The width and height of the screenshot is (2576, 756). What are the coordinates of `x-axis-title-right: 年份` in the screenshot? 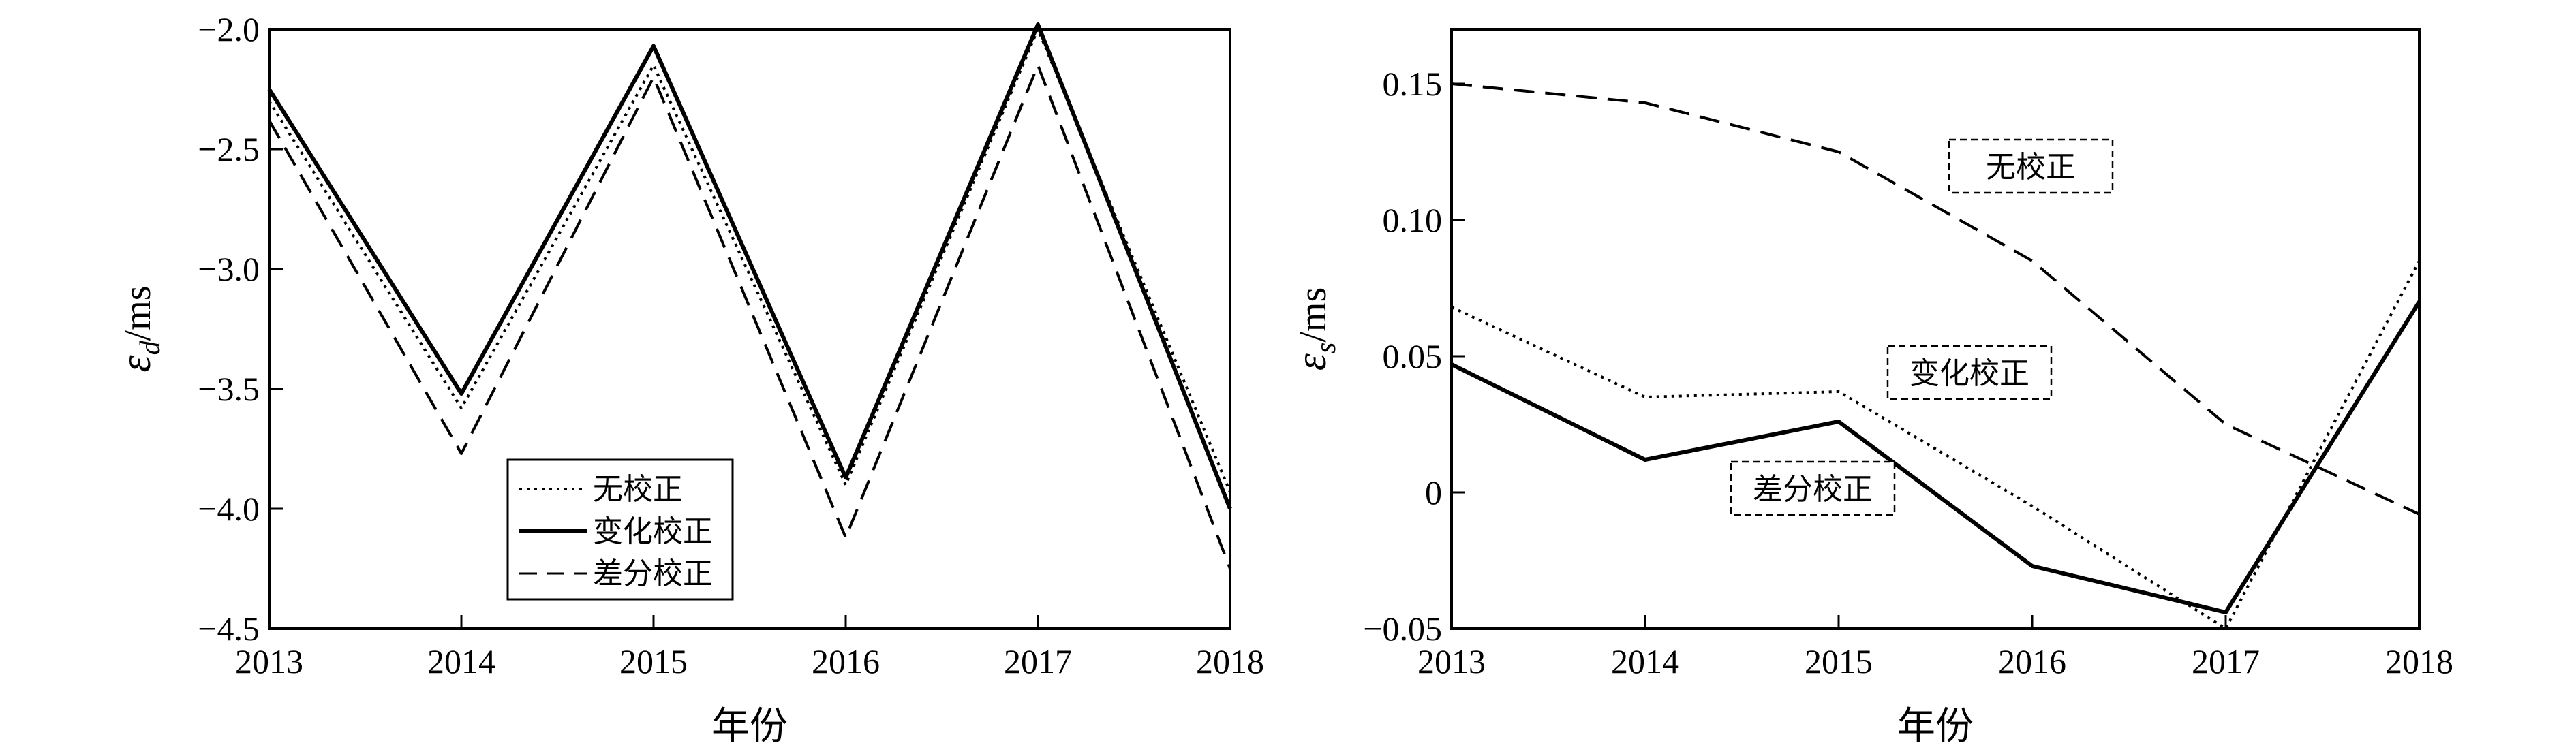 It's located at (1935, 727).